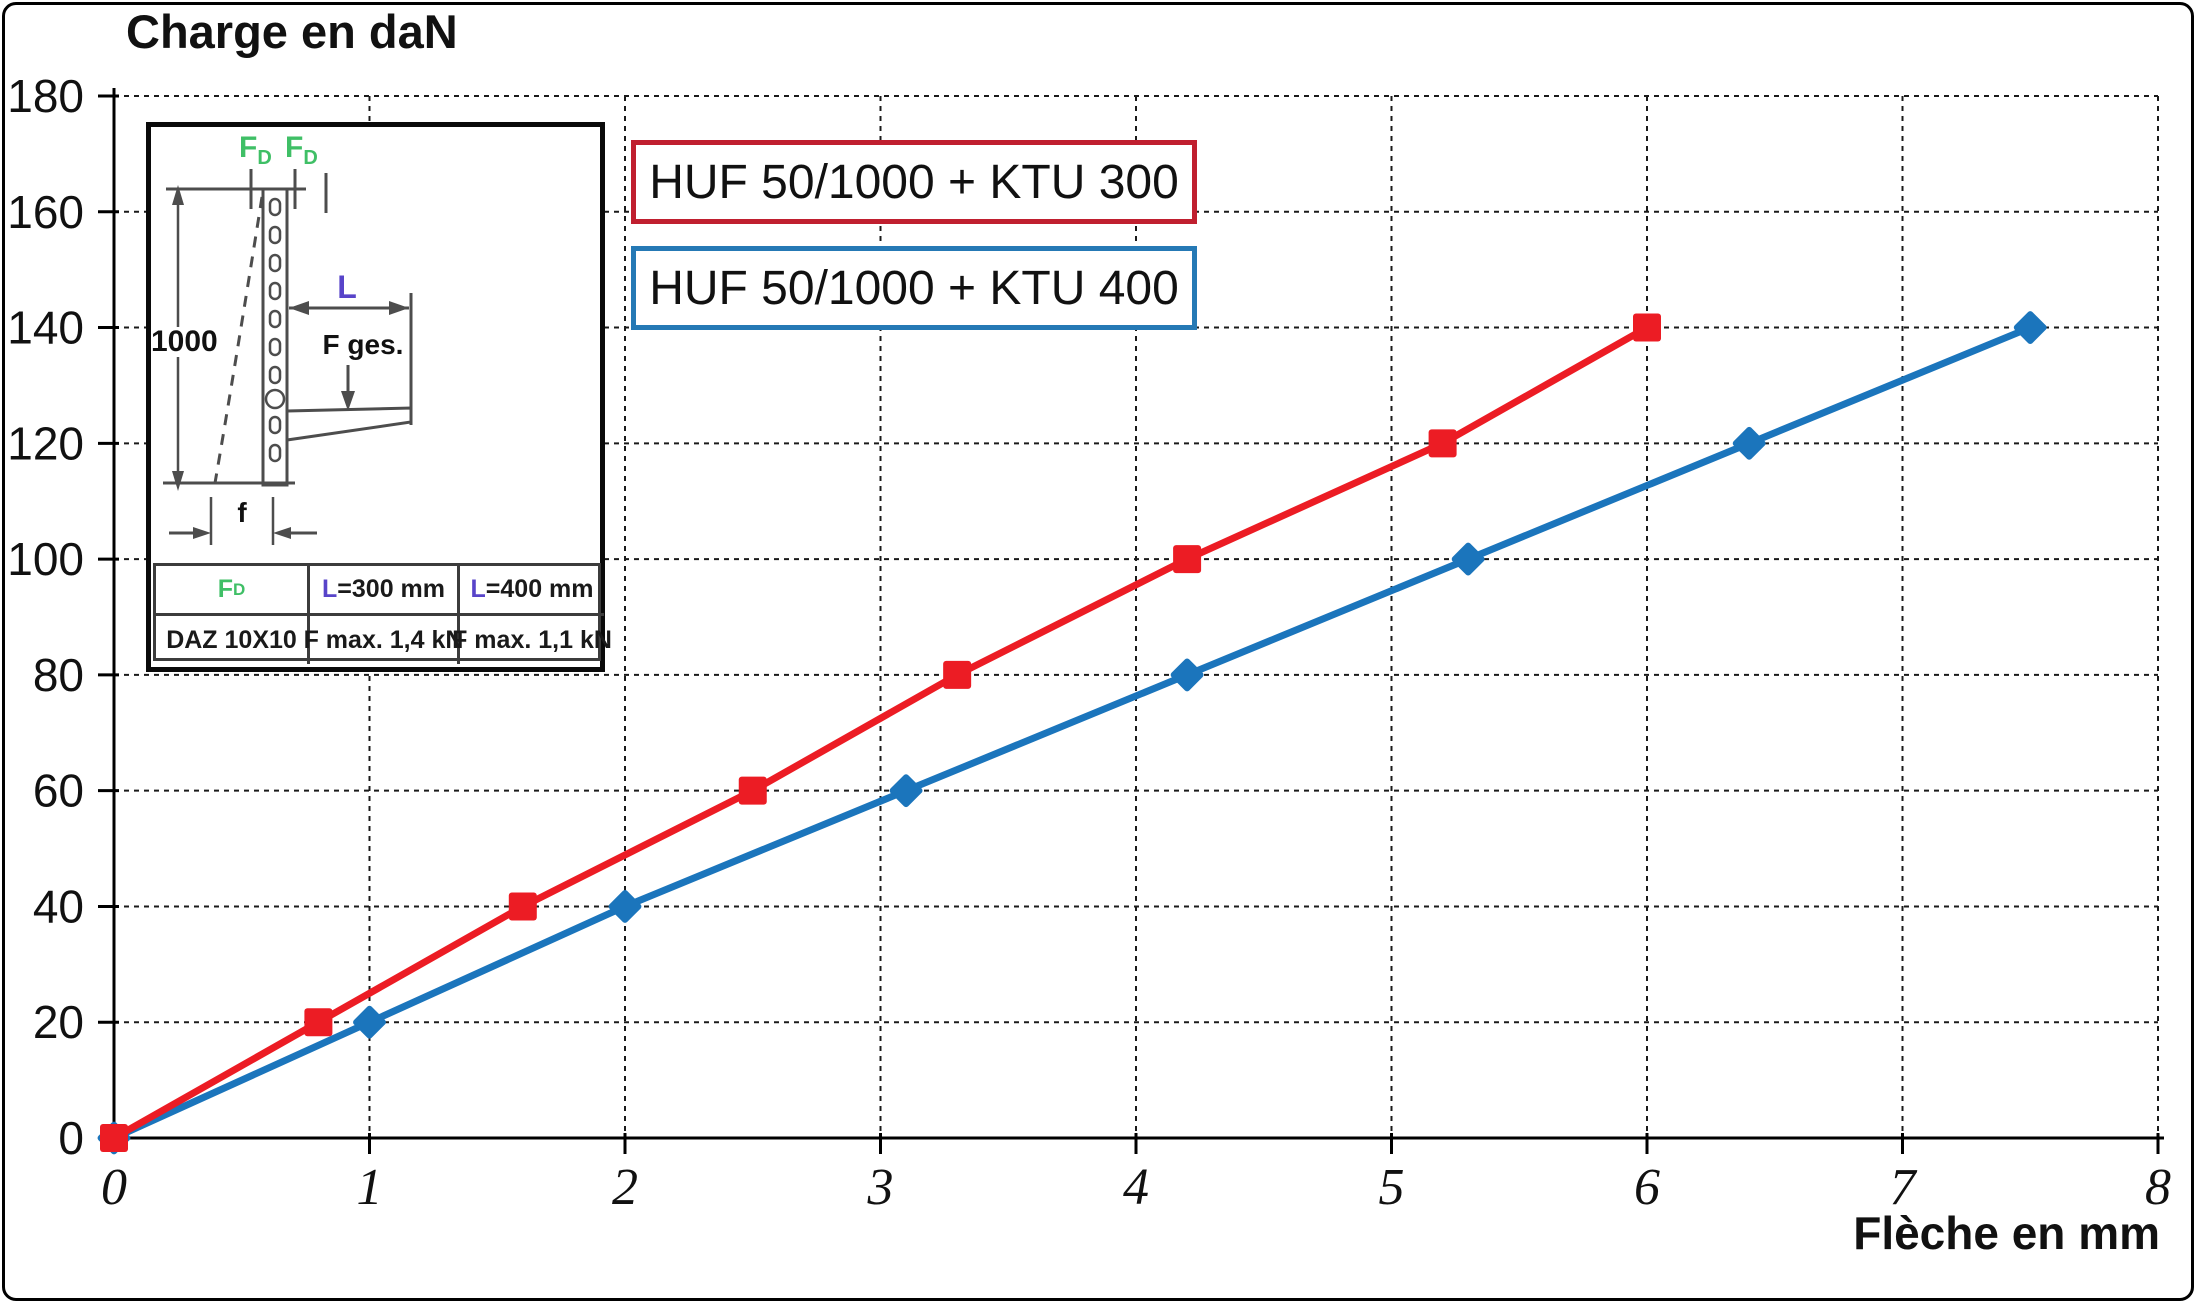 This screenshot has height=1306, width=2194. Describe the element at coordinates (45, 559) in the screenshot. I see `y-tick-label: 100` at that location.